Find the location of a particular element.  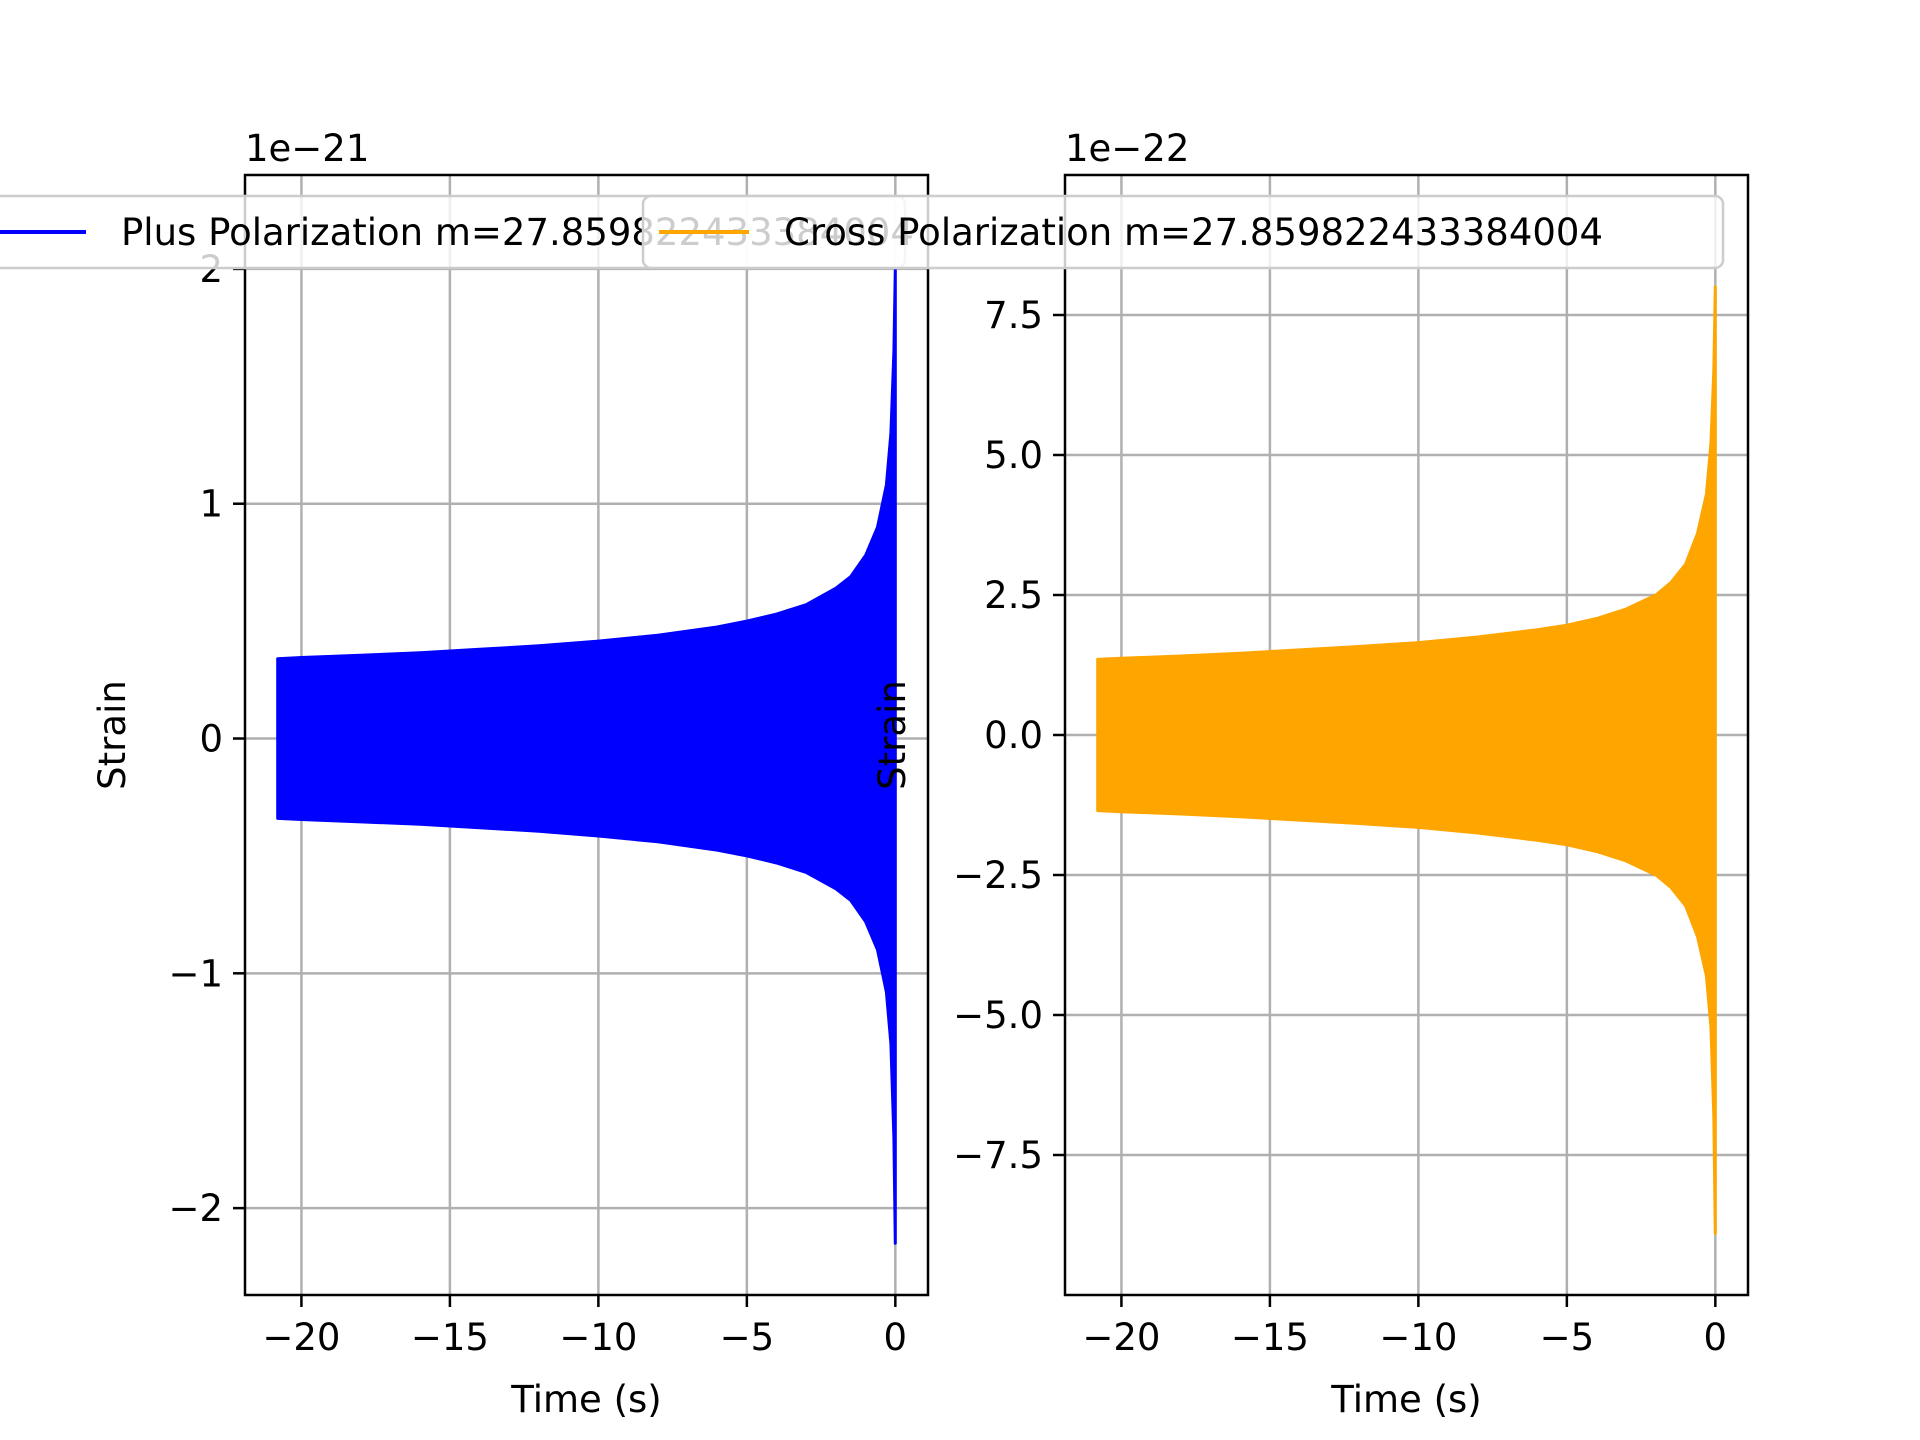

cross-polarization-legend: Cross Polarization m=27.859822433384004 is located at coordinates (1183, 232).